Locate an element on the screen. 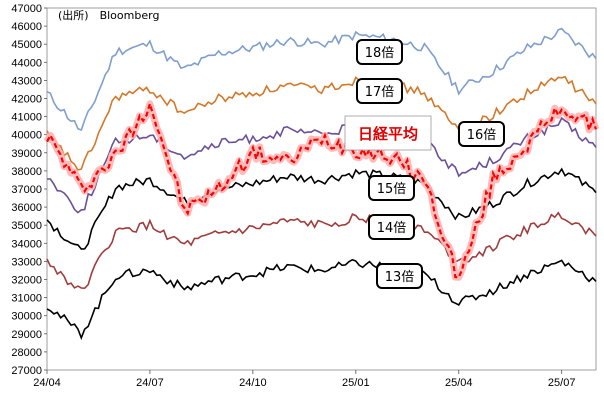 This screenshot has height=416, width=604. y-tick-label: 35000 is located at coordinates (26, 226).